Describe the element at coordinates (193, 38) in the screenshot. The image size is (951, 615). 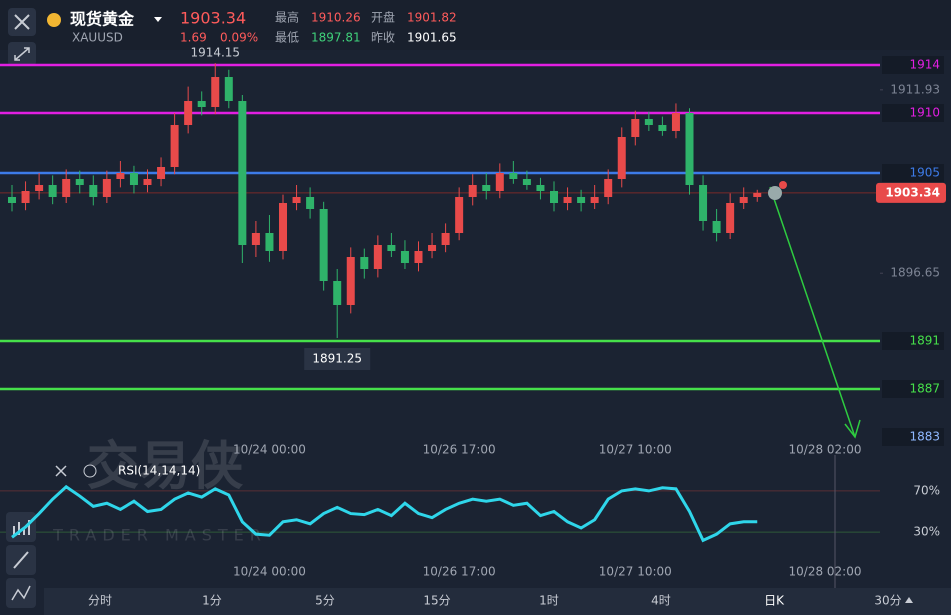
I see `change: 1.69` at that location.